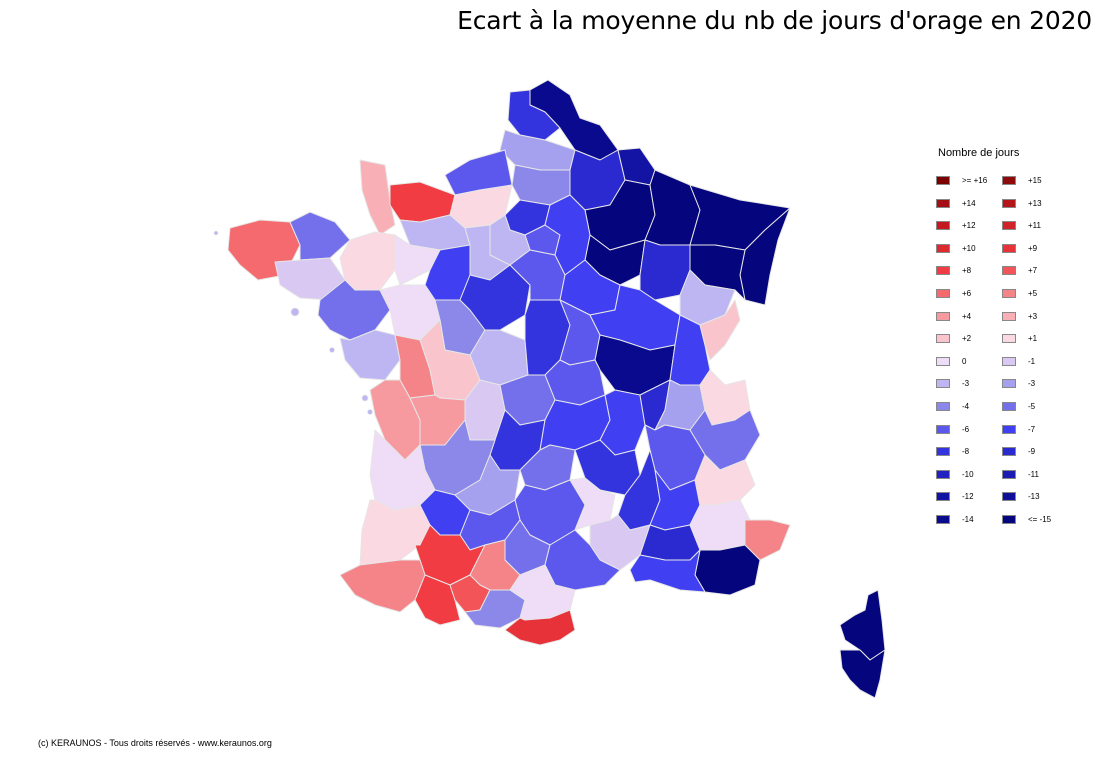  I want to click on legend-item: +13, so click(1035, 203).